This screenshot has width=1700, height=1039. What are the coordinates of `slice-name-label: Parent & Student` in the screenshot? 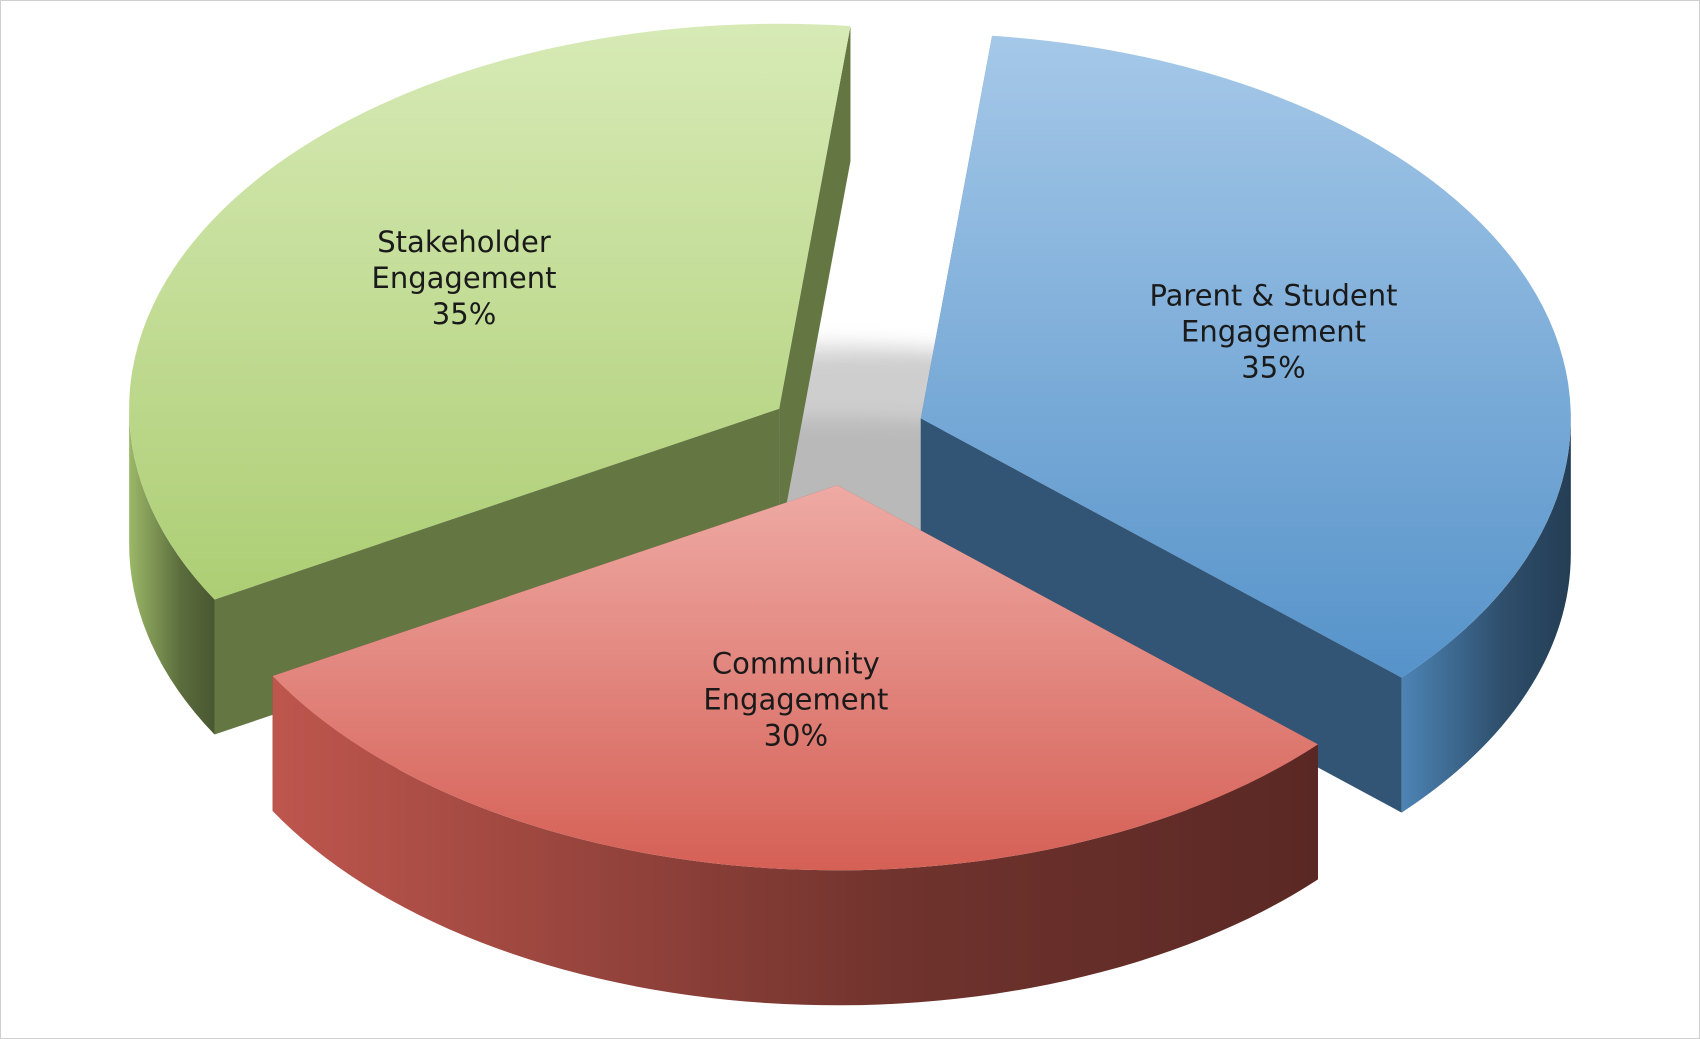 It's located at (1273, 296).